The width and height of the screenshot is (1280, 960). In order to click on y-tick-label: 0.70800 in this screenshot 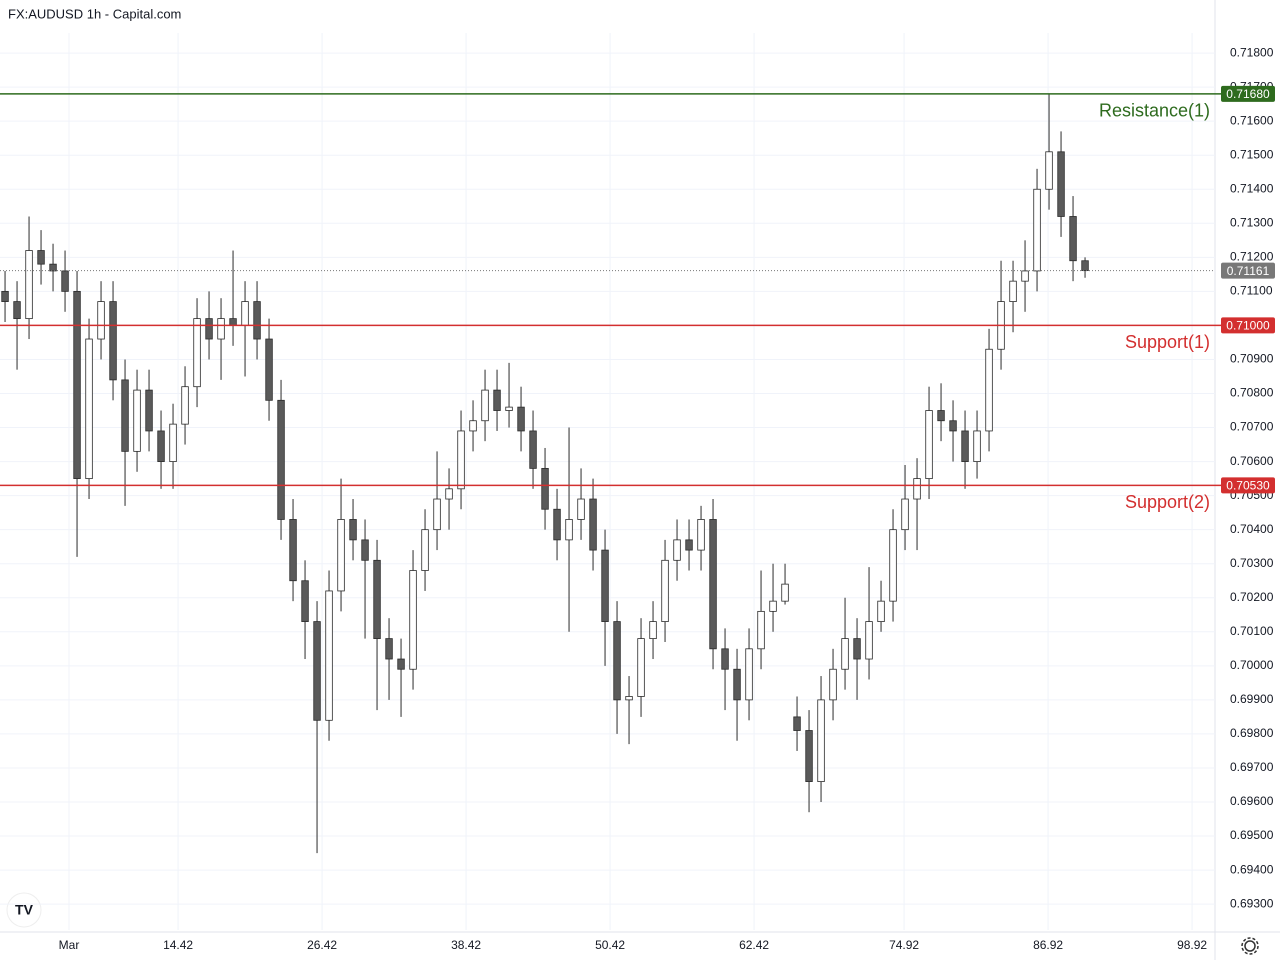, I will do `click(1252, 393)`.